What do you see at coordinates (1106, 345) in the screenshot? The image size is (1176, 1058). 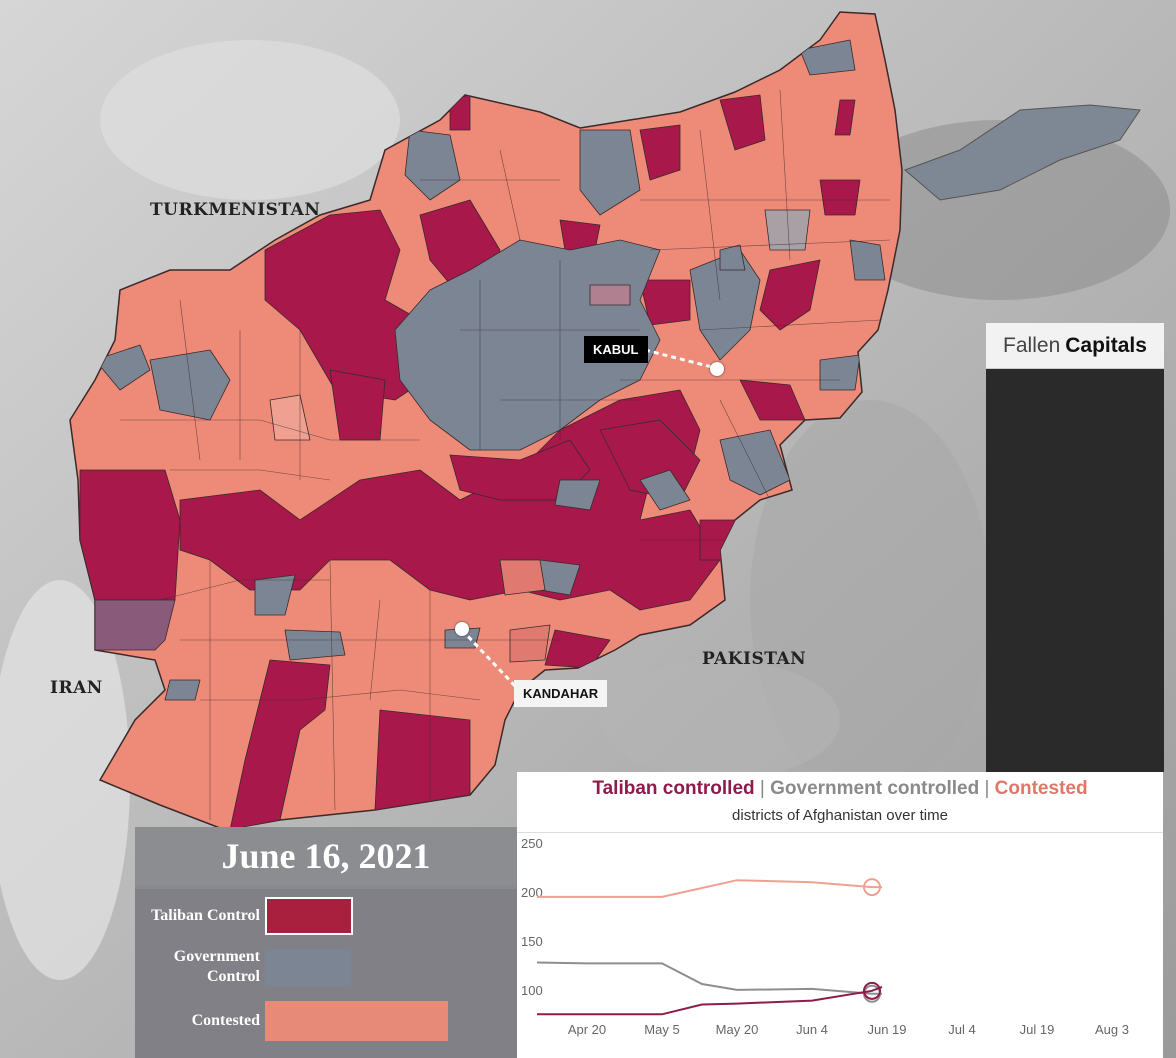 I see `fallen-capitals-bold: Capitals` at bounding box center [1106, 345].